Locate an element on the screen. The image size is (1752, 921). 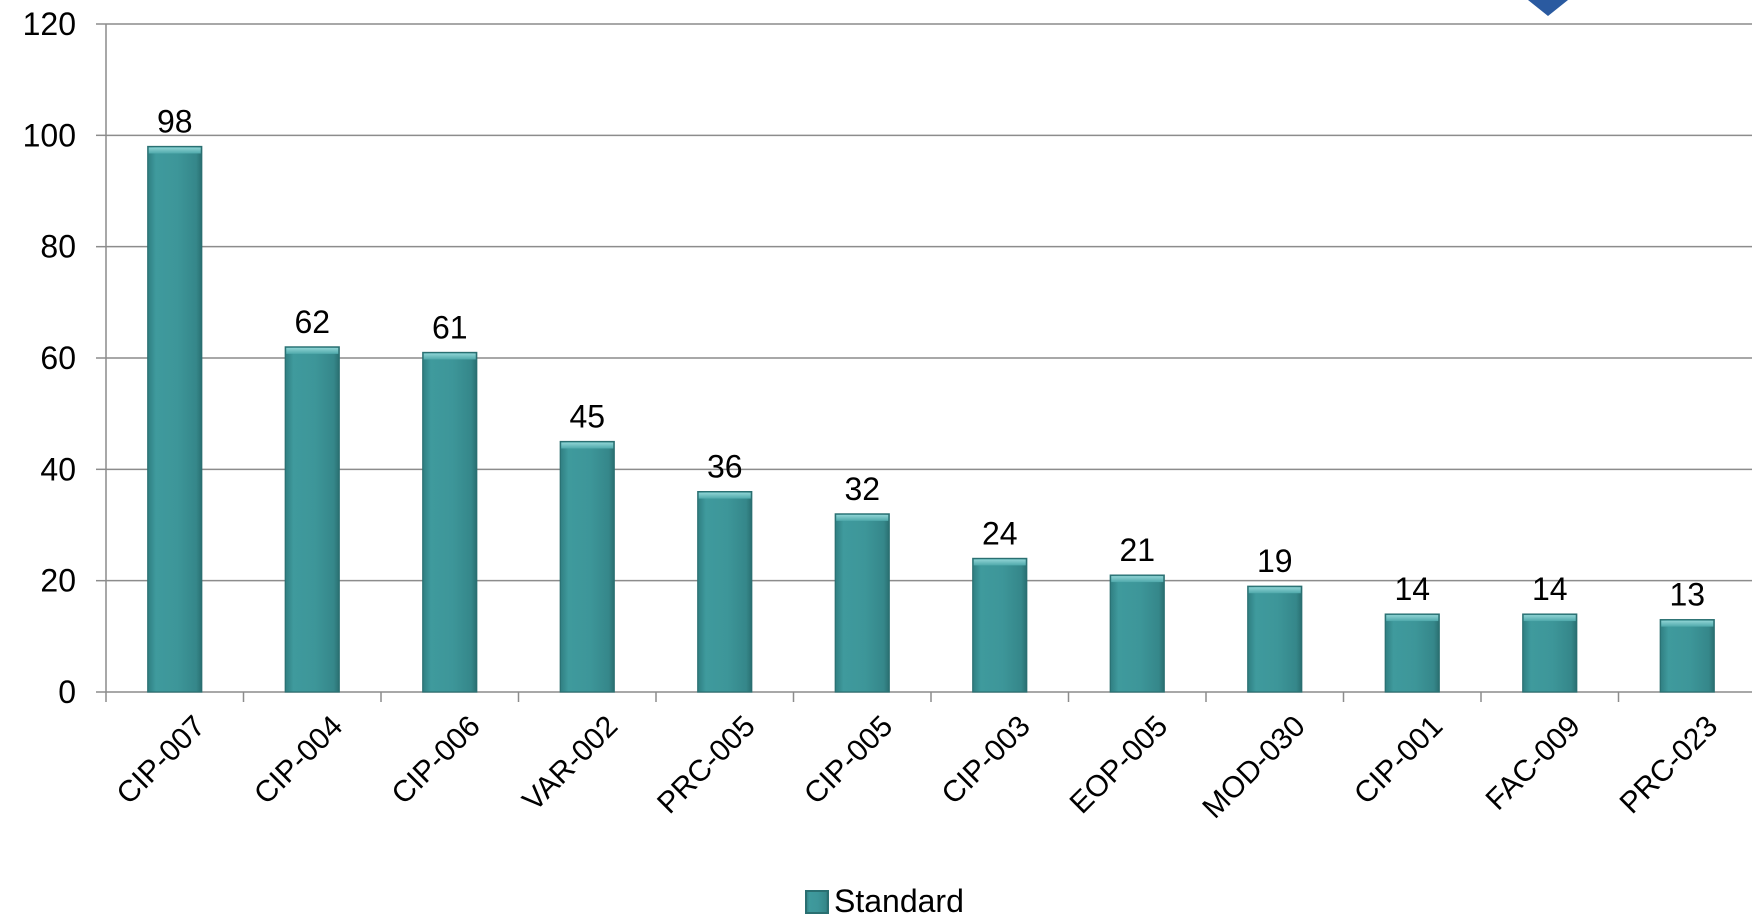
y-tick-label: 0 is located at coordinates (67, 692).